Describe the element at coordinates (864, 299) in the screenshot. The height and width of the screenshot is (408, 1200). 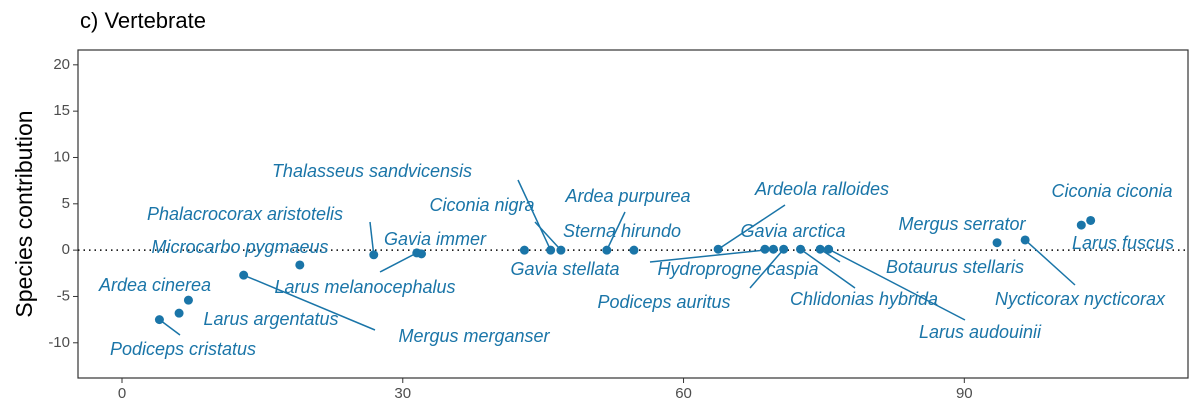
I see `point-label: Chlidonias hybrida` at that location.